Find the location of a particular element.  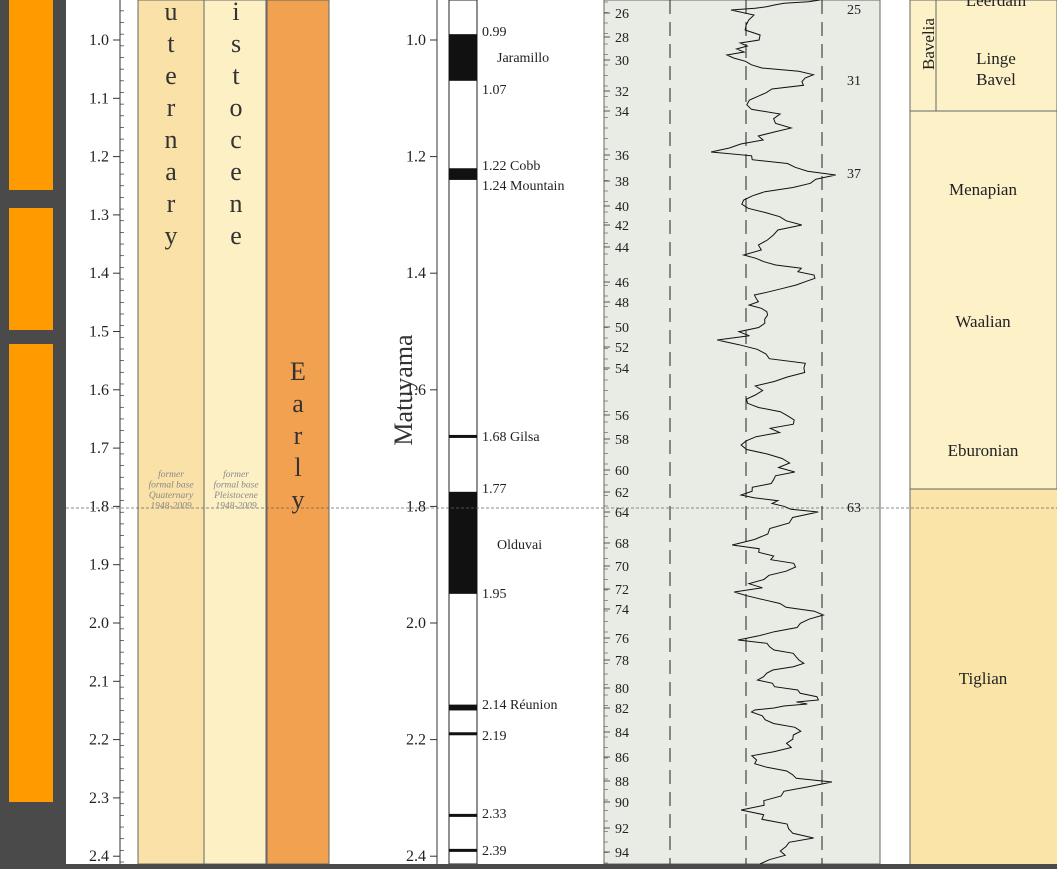

column-letter: t is located at coordinates (171, 43).